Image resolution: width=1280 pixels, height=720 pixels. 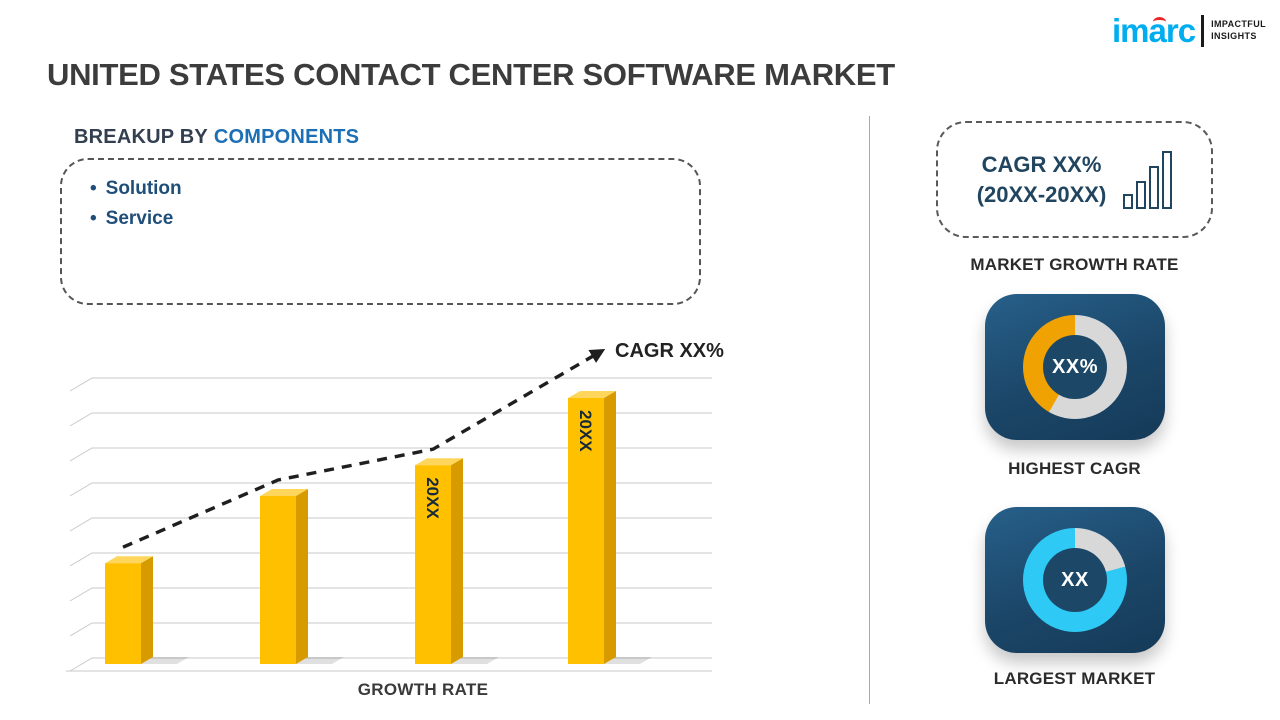 I want to click on cagr-text-block: CAGR XX% (20XX-20XX), so click(x=1042, y=179).